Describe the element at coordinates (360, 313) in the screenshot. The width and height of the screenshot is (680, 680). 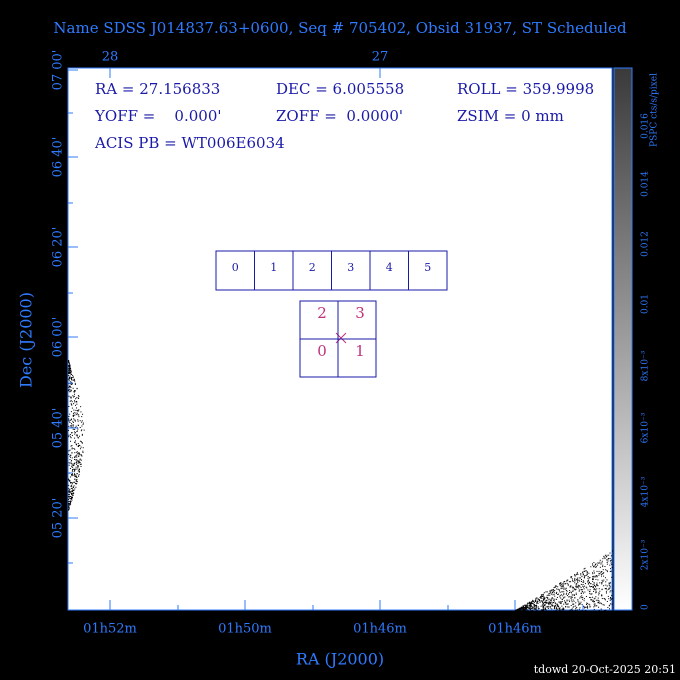
I see `chip-label: 3` at that location.